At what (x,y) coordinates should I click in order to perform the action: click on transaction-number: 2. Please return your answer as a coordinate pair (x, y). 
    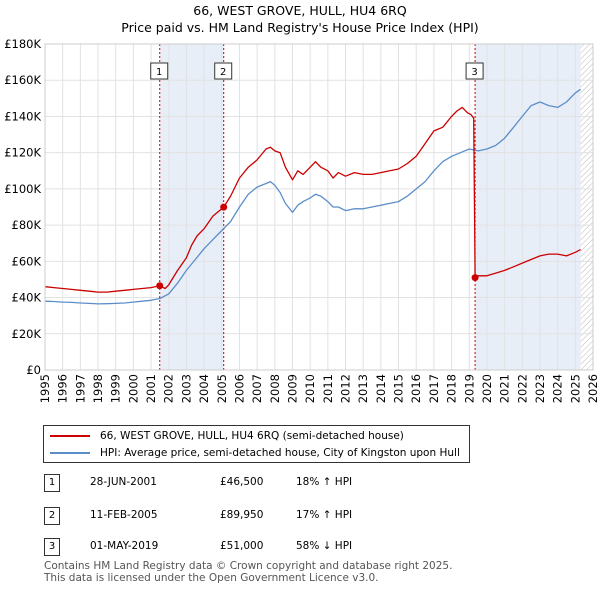
    Looking at the image, I should click on (52, 516).